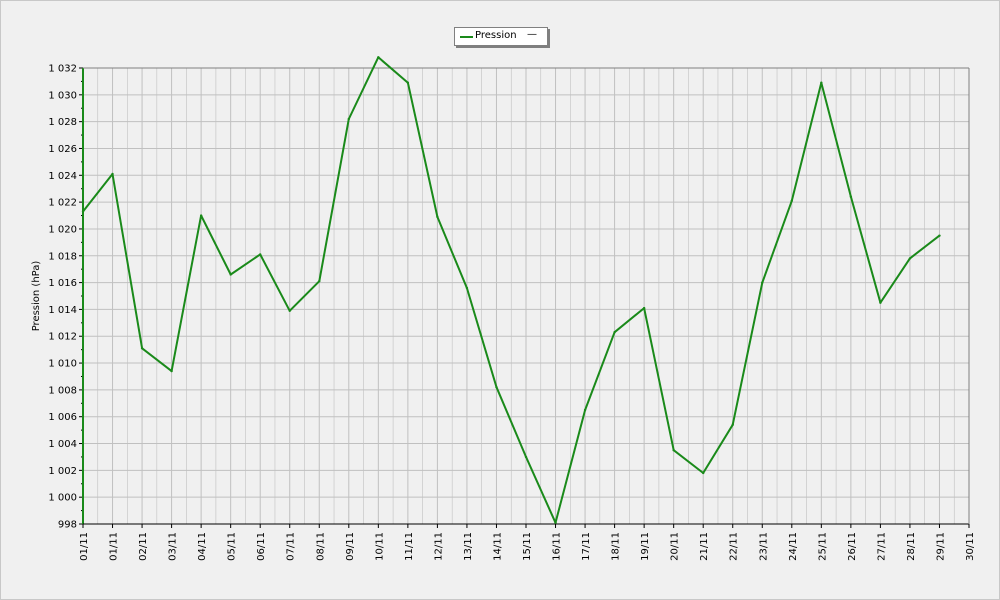  I want to click on x-tick-label: 24/11, so click(793, 546).